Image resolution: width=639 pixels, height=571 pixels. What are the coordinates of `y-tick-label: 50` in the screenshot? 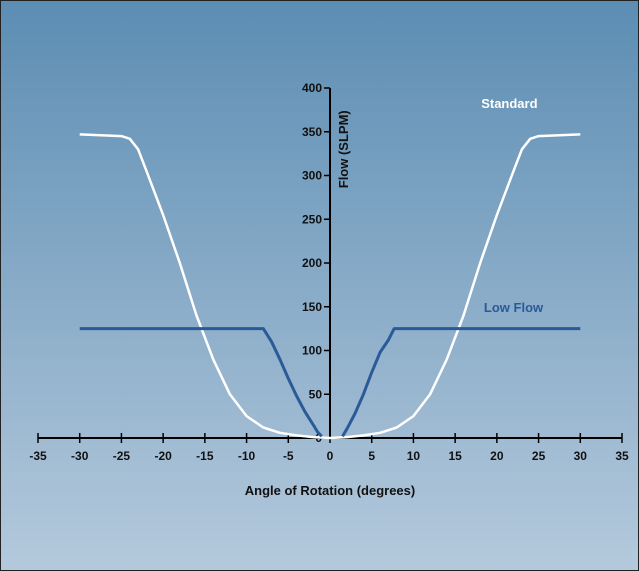 It's located at (316, 394).